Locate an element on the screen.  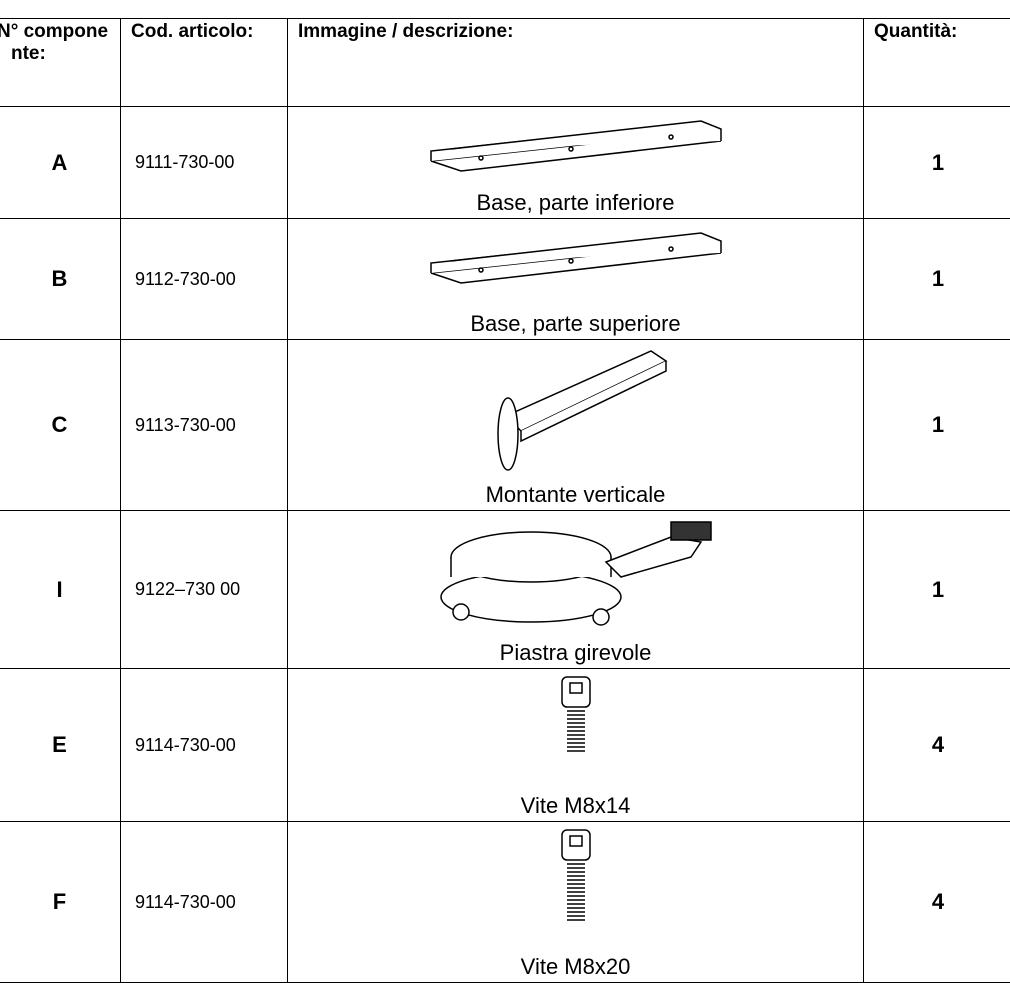
article-code: 9122–730 00 is located at coordinates (204, 590).